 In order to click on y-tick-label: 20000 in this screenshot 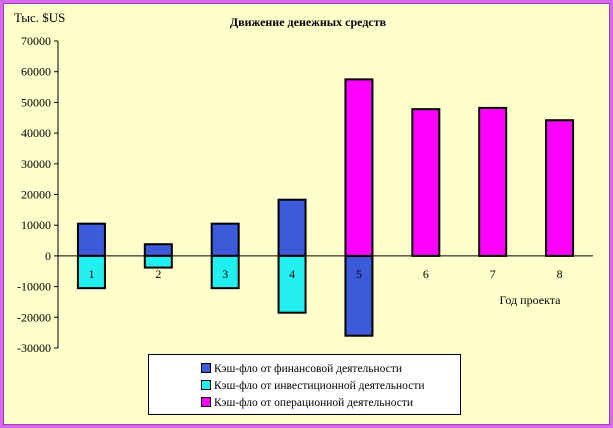, I will do `click(36, 195)`.